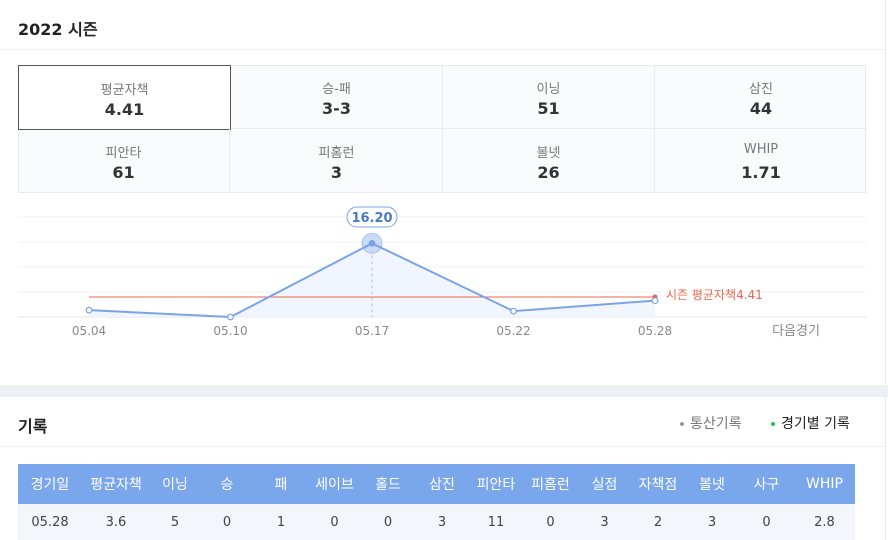 This screenshot has width=888, height=540. What do you see at coordinates (50, 522) in the screenshot?
I see `table-cell: 05.28` at bounding box center [50, 522].